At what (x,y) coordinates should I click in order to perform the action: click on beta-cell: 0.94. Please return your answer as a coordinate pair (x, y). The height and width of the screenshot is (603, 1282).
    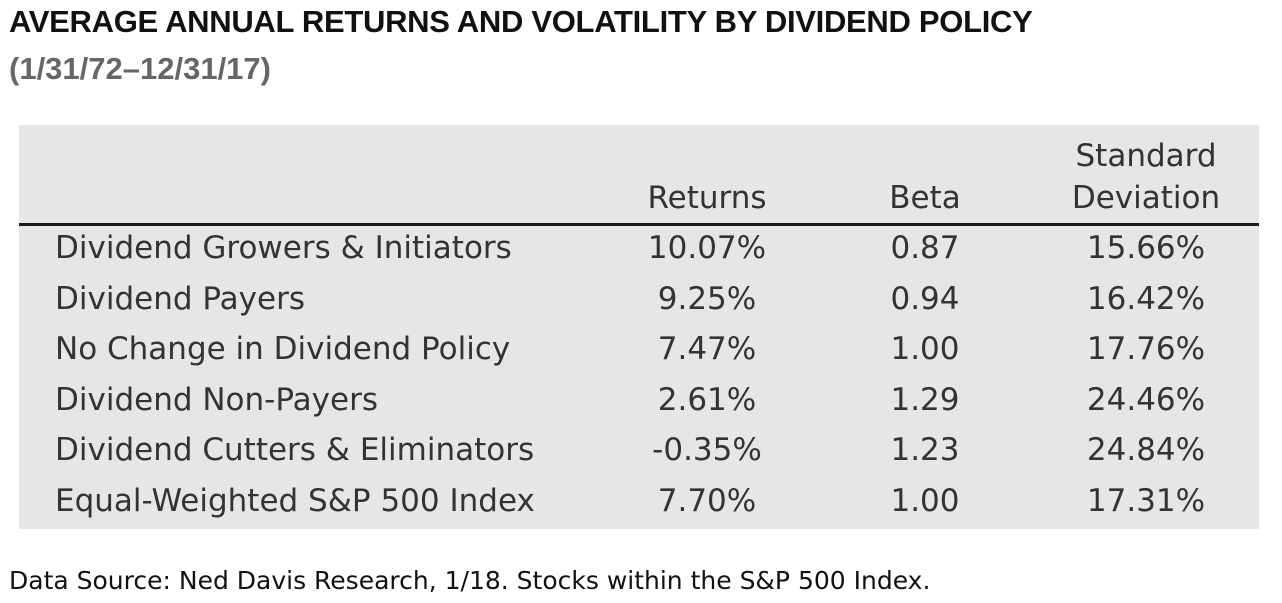
    Looking at the image, I should click on (925, 299).